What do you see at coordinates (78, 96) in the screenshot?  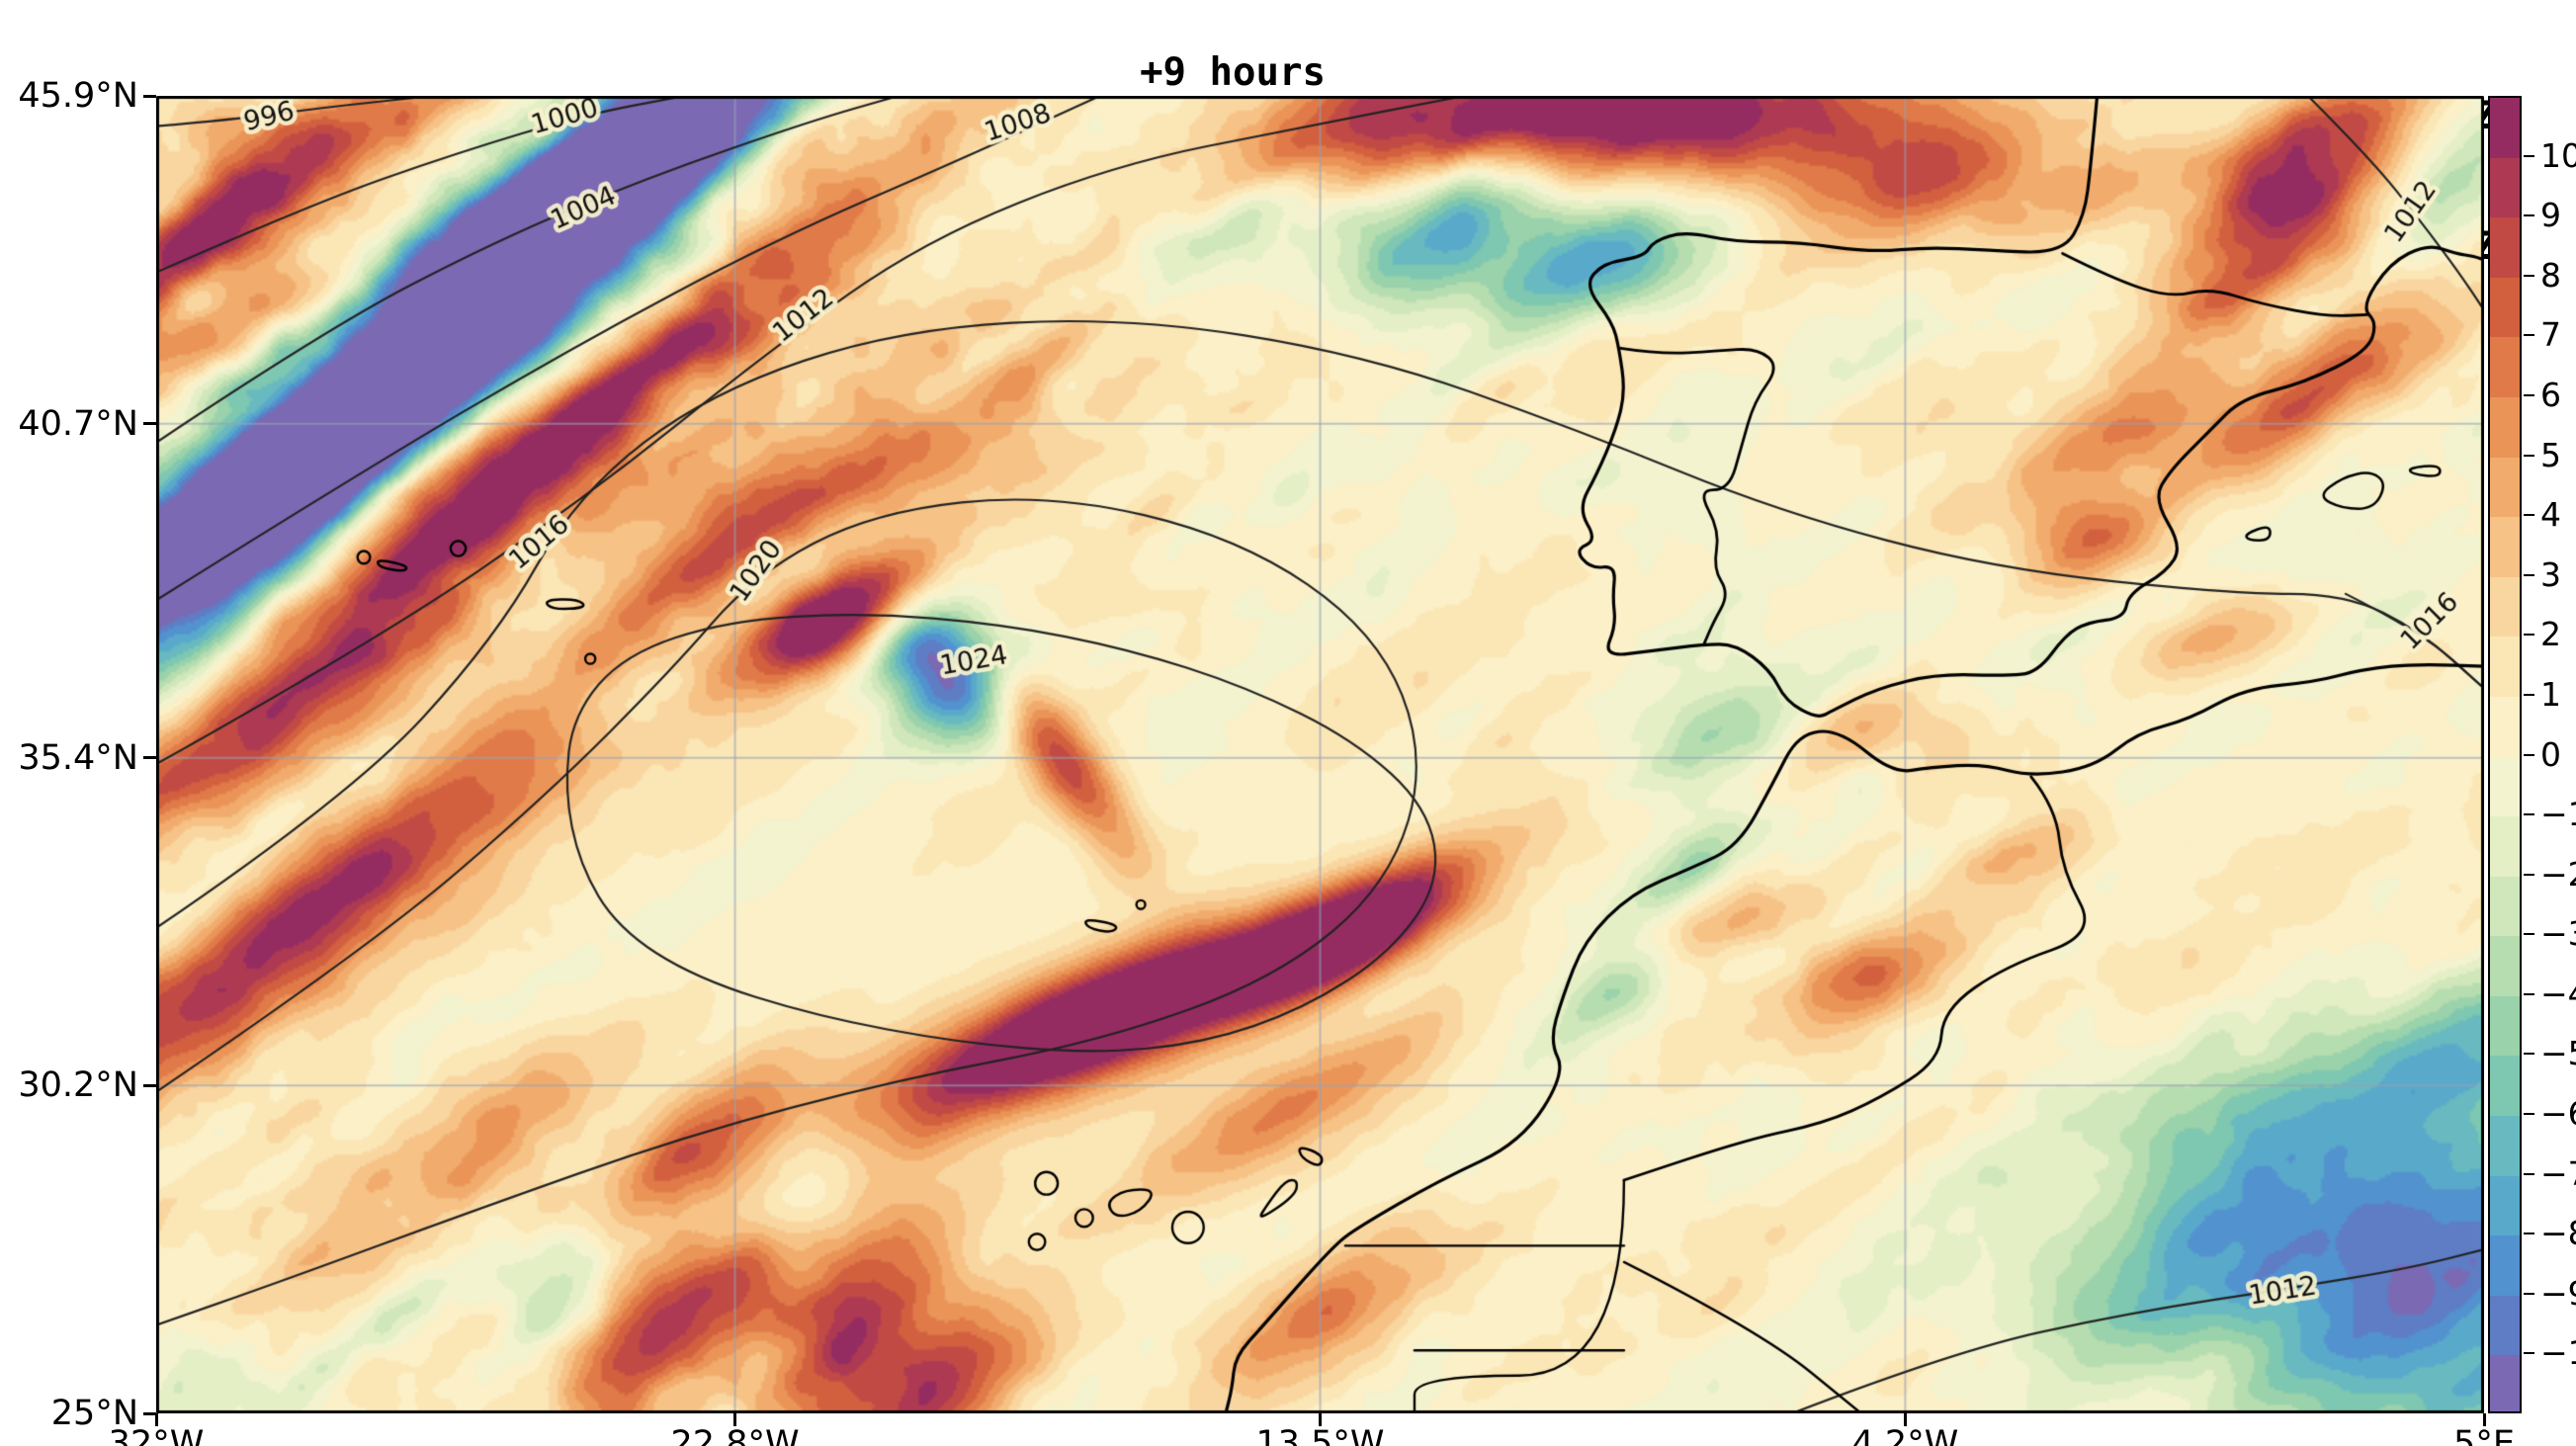 I see `lat-tick-label: 45.9°N` at bounding box center [78, 96].